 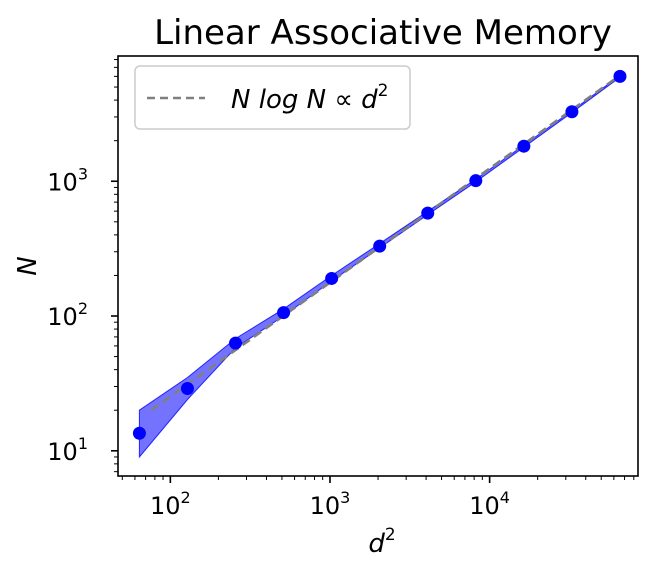 I want to click on x-axis-label: d2, so click(x=381, y=542).